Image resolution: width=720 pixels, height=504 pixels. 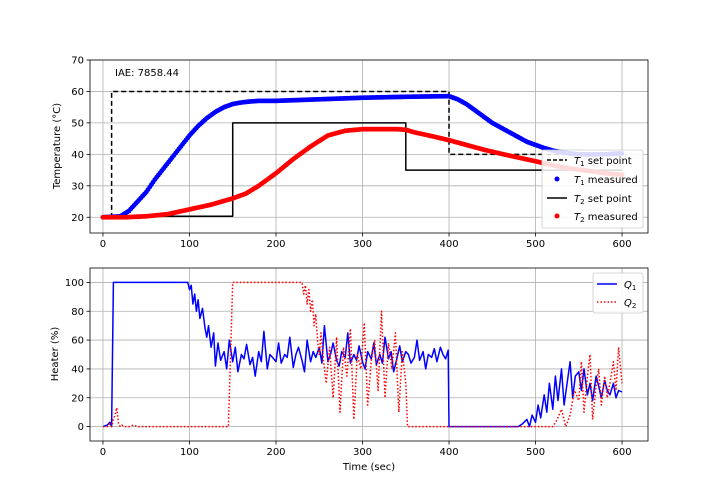 I want to click on legend-t2-setpoint: T2 set point, so click(x=603, y=200).